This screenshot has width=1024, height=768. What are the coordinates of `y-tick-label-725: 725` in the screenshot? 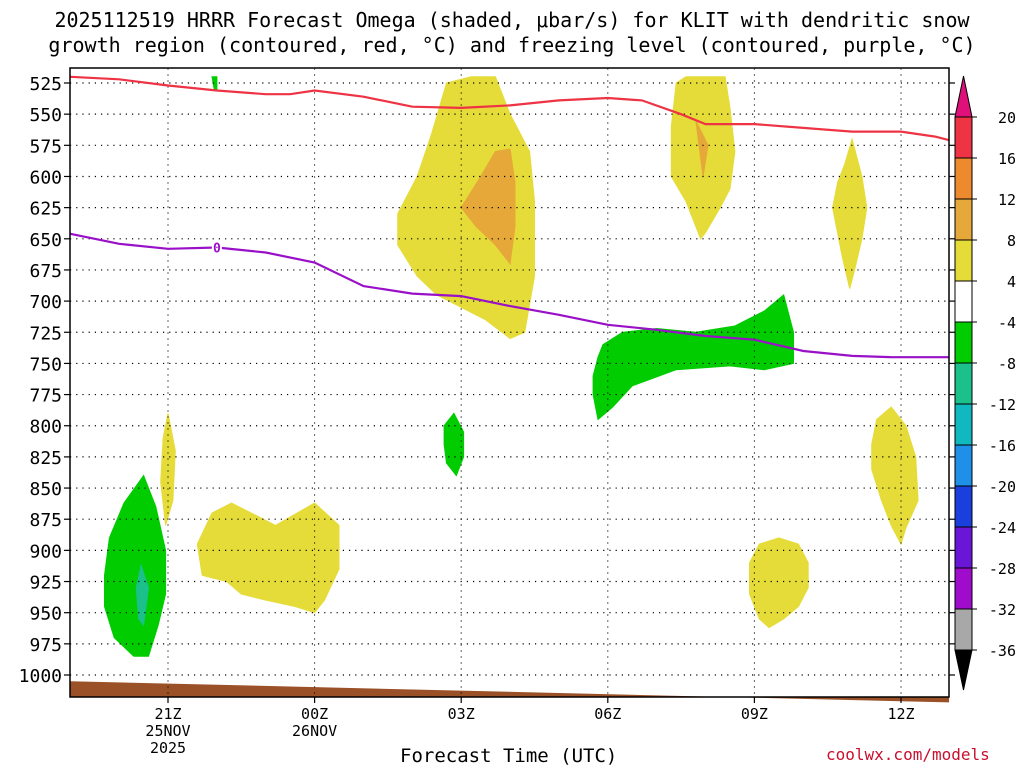 It's located at (45, 333).